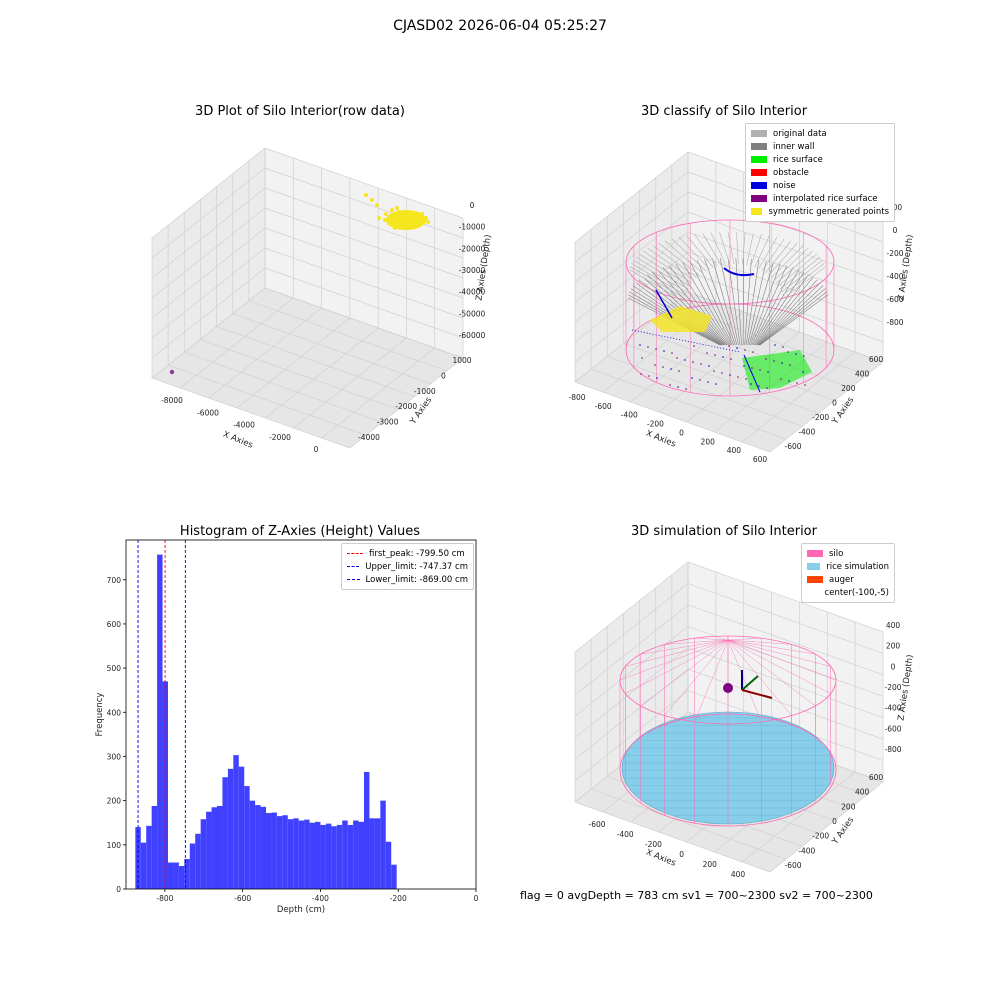 The height and width of the screenshot is (1000, 1000). I want to click on legend-label: center(-100,-5), so click(856, 592).